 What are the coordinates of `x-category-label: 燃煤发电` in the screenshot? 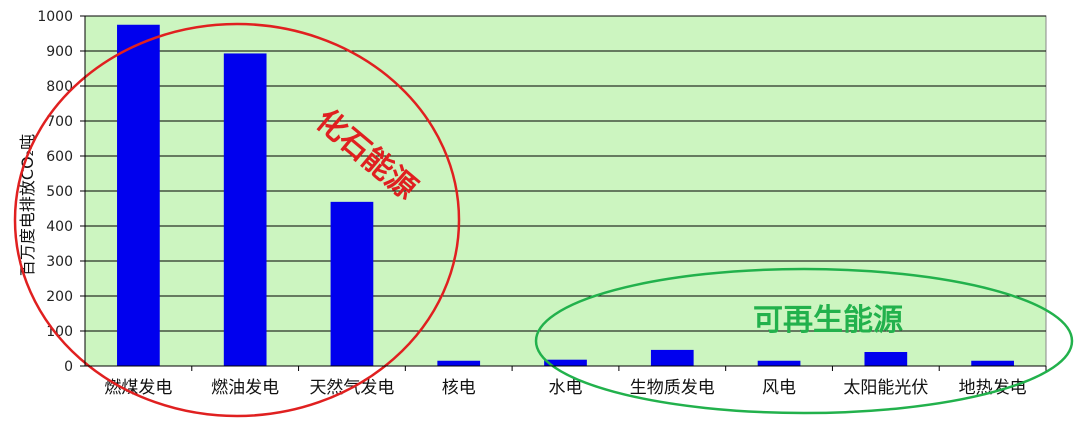 It's located at (138, 388).